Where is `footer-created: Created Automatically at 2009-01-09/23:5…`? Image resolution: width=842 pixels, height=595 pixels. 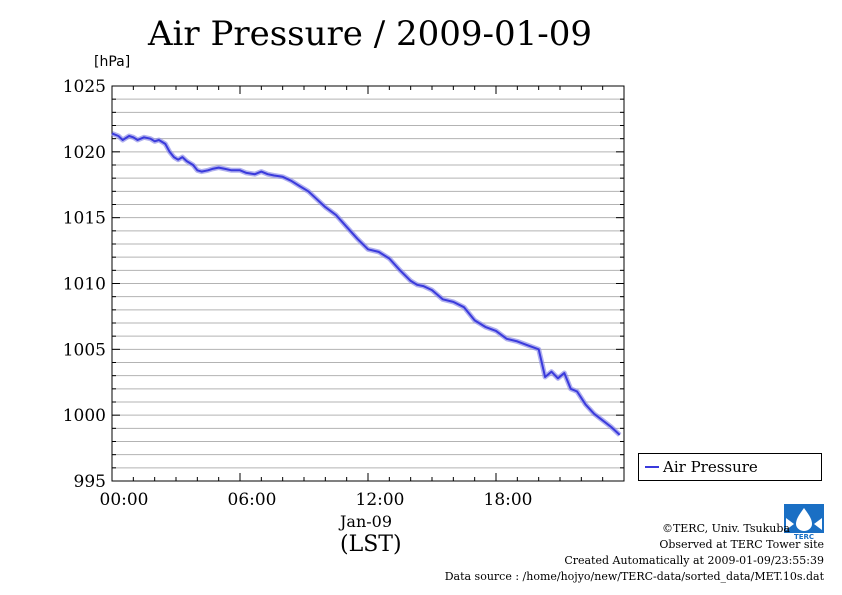
footer-created: Created Automatically at 2009-01-09/23:5… is located at coordinates (694, 560).